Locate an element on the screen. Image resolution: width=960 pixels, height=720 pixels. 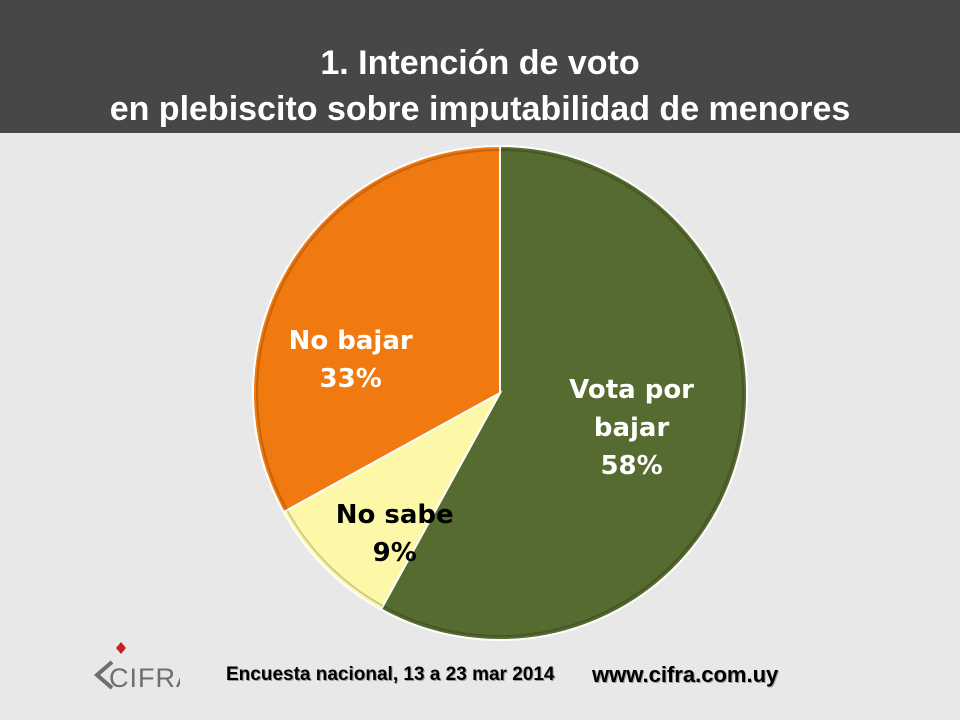
slice-percent-label: 58% is located at coordinates (631, 466).